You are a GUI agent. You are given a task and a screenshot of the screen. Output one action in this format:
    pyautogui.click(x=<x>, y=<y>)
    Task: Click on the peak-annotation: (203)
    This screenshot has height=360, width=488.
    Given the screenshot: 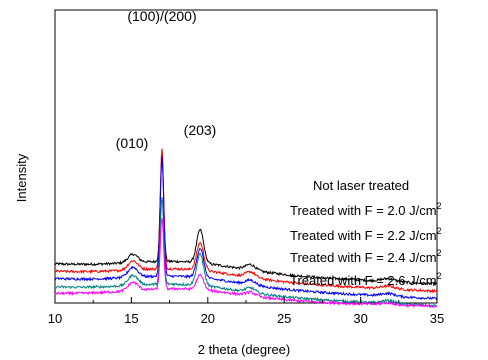 What is the action you would take?
    pyautogui.click(x=200, y=130)
    